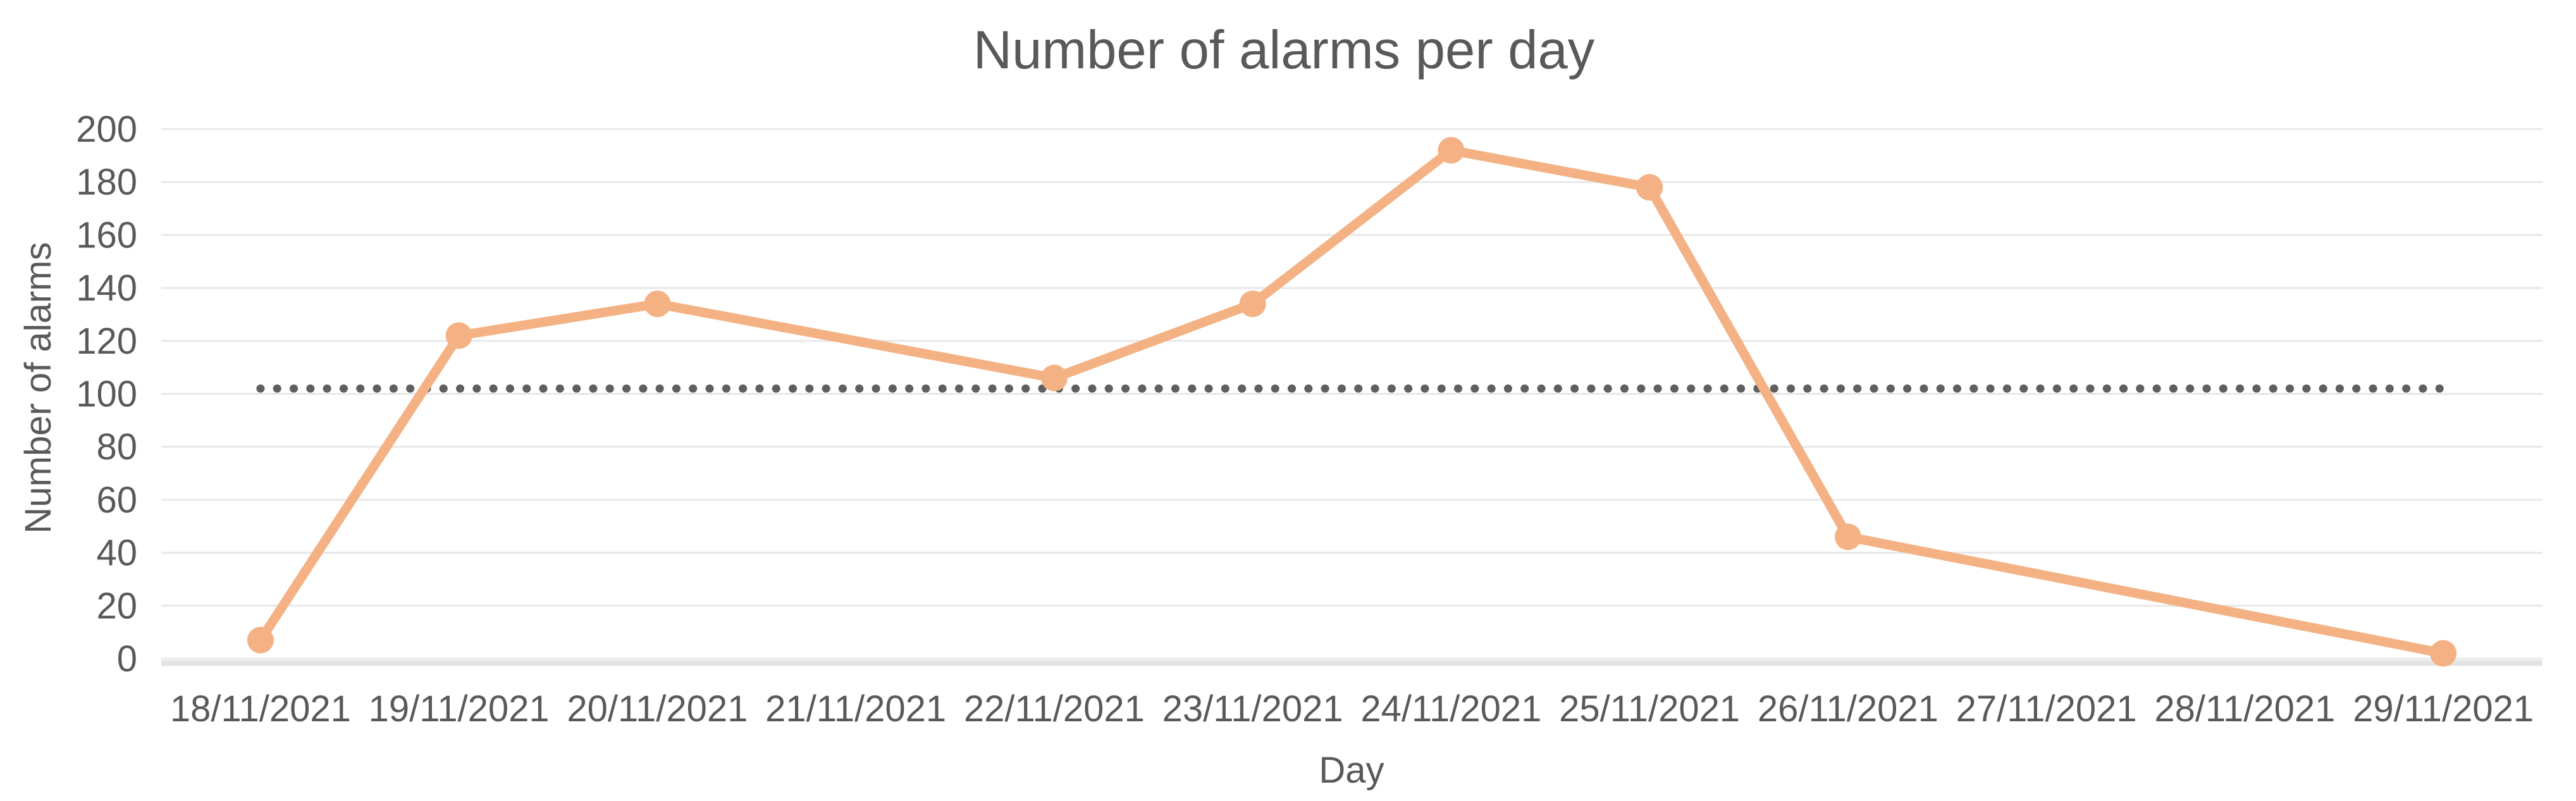 Image resolution: width=2576 pixels, height=801 pixels. I want to click on x-tick-label: 20/11/2021, so click(658, 709).